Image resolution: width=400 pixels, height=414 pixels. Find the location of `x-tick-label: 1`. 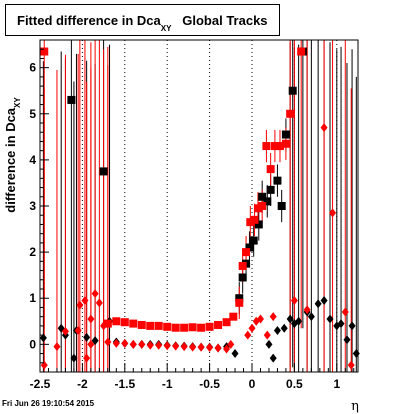

x-tick-label: 1 is located at coordinates (336, 384).